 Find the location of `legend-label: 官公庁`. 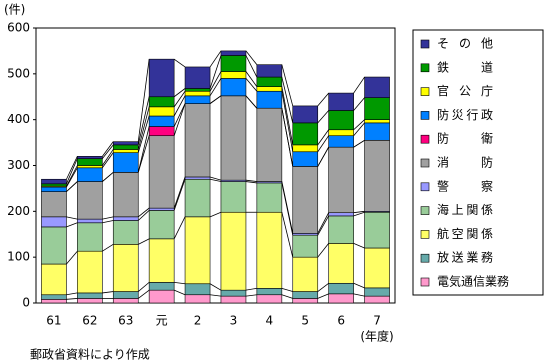

legend-label: 官公庁 is located at coordinates (465, 90).